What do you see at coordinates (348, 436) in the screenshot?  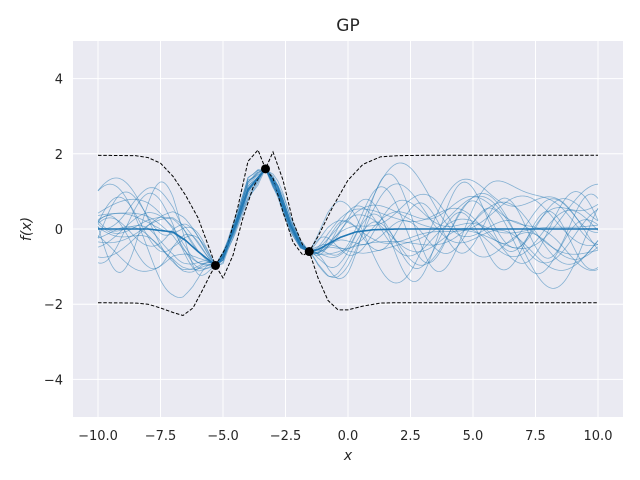 I see `x-tick-label: 0.0` at bounding box center [348, 436].